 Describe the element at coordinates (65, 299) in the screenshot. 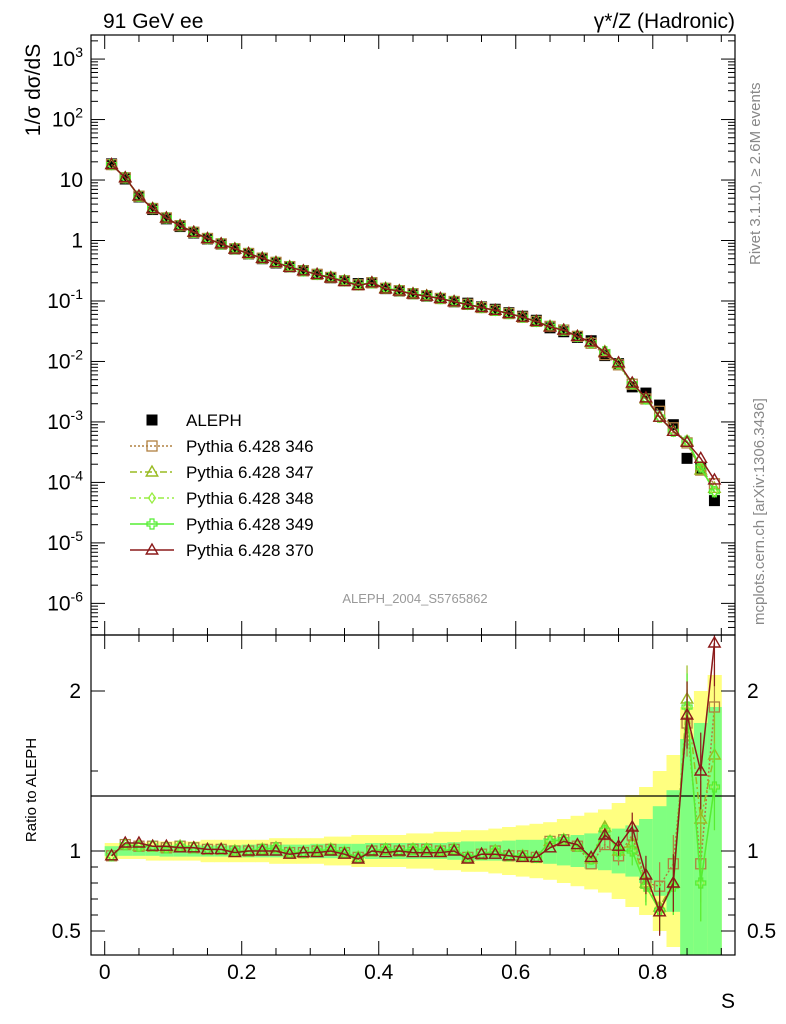

I see `y-tick-label: 10⁻¹` at that location.